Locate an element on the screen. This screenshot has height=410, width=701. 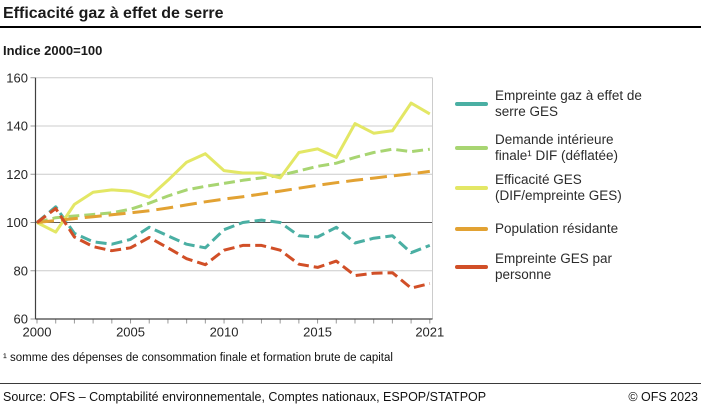
y-tick-label: 160 is located at coordinates (17, 77).